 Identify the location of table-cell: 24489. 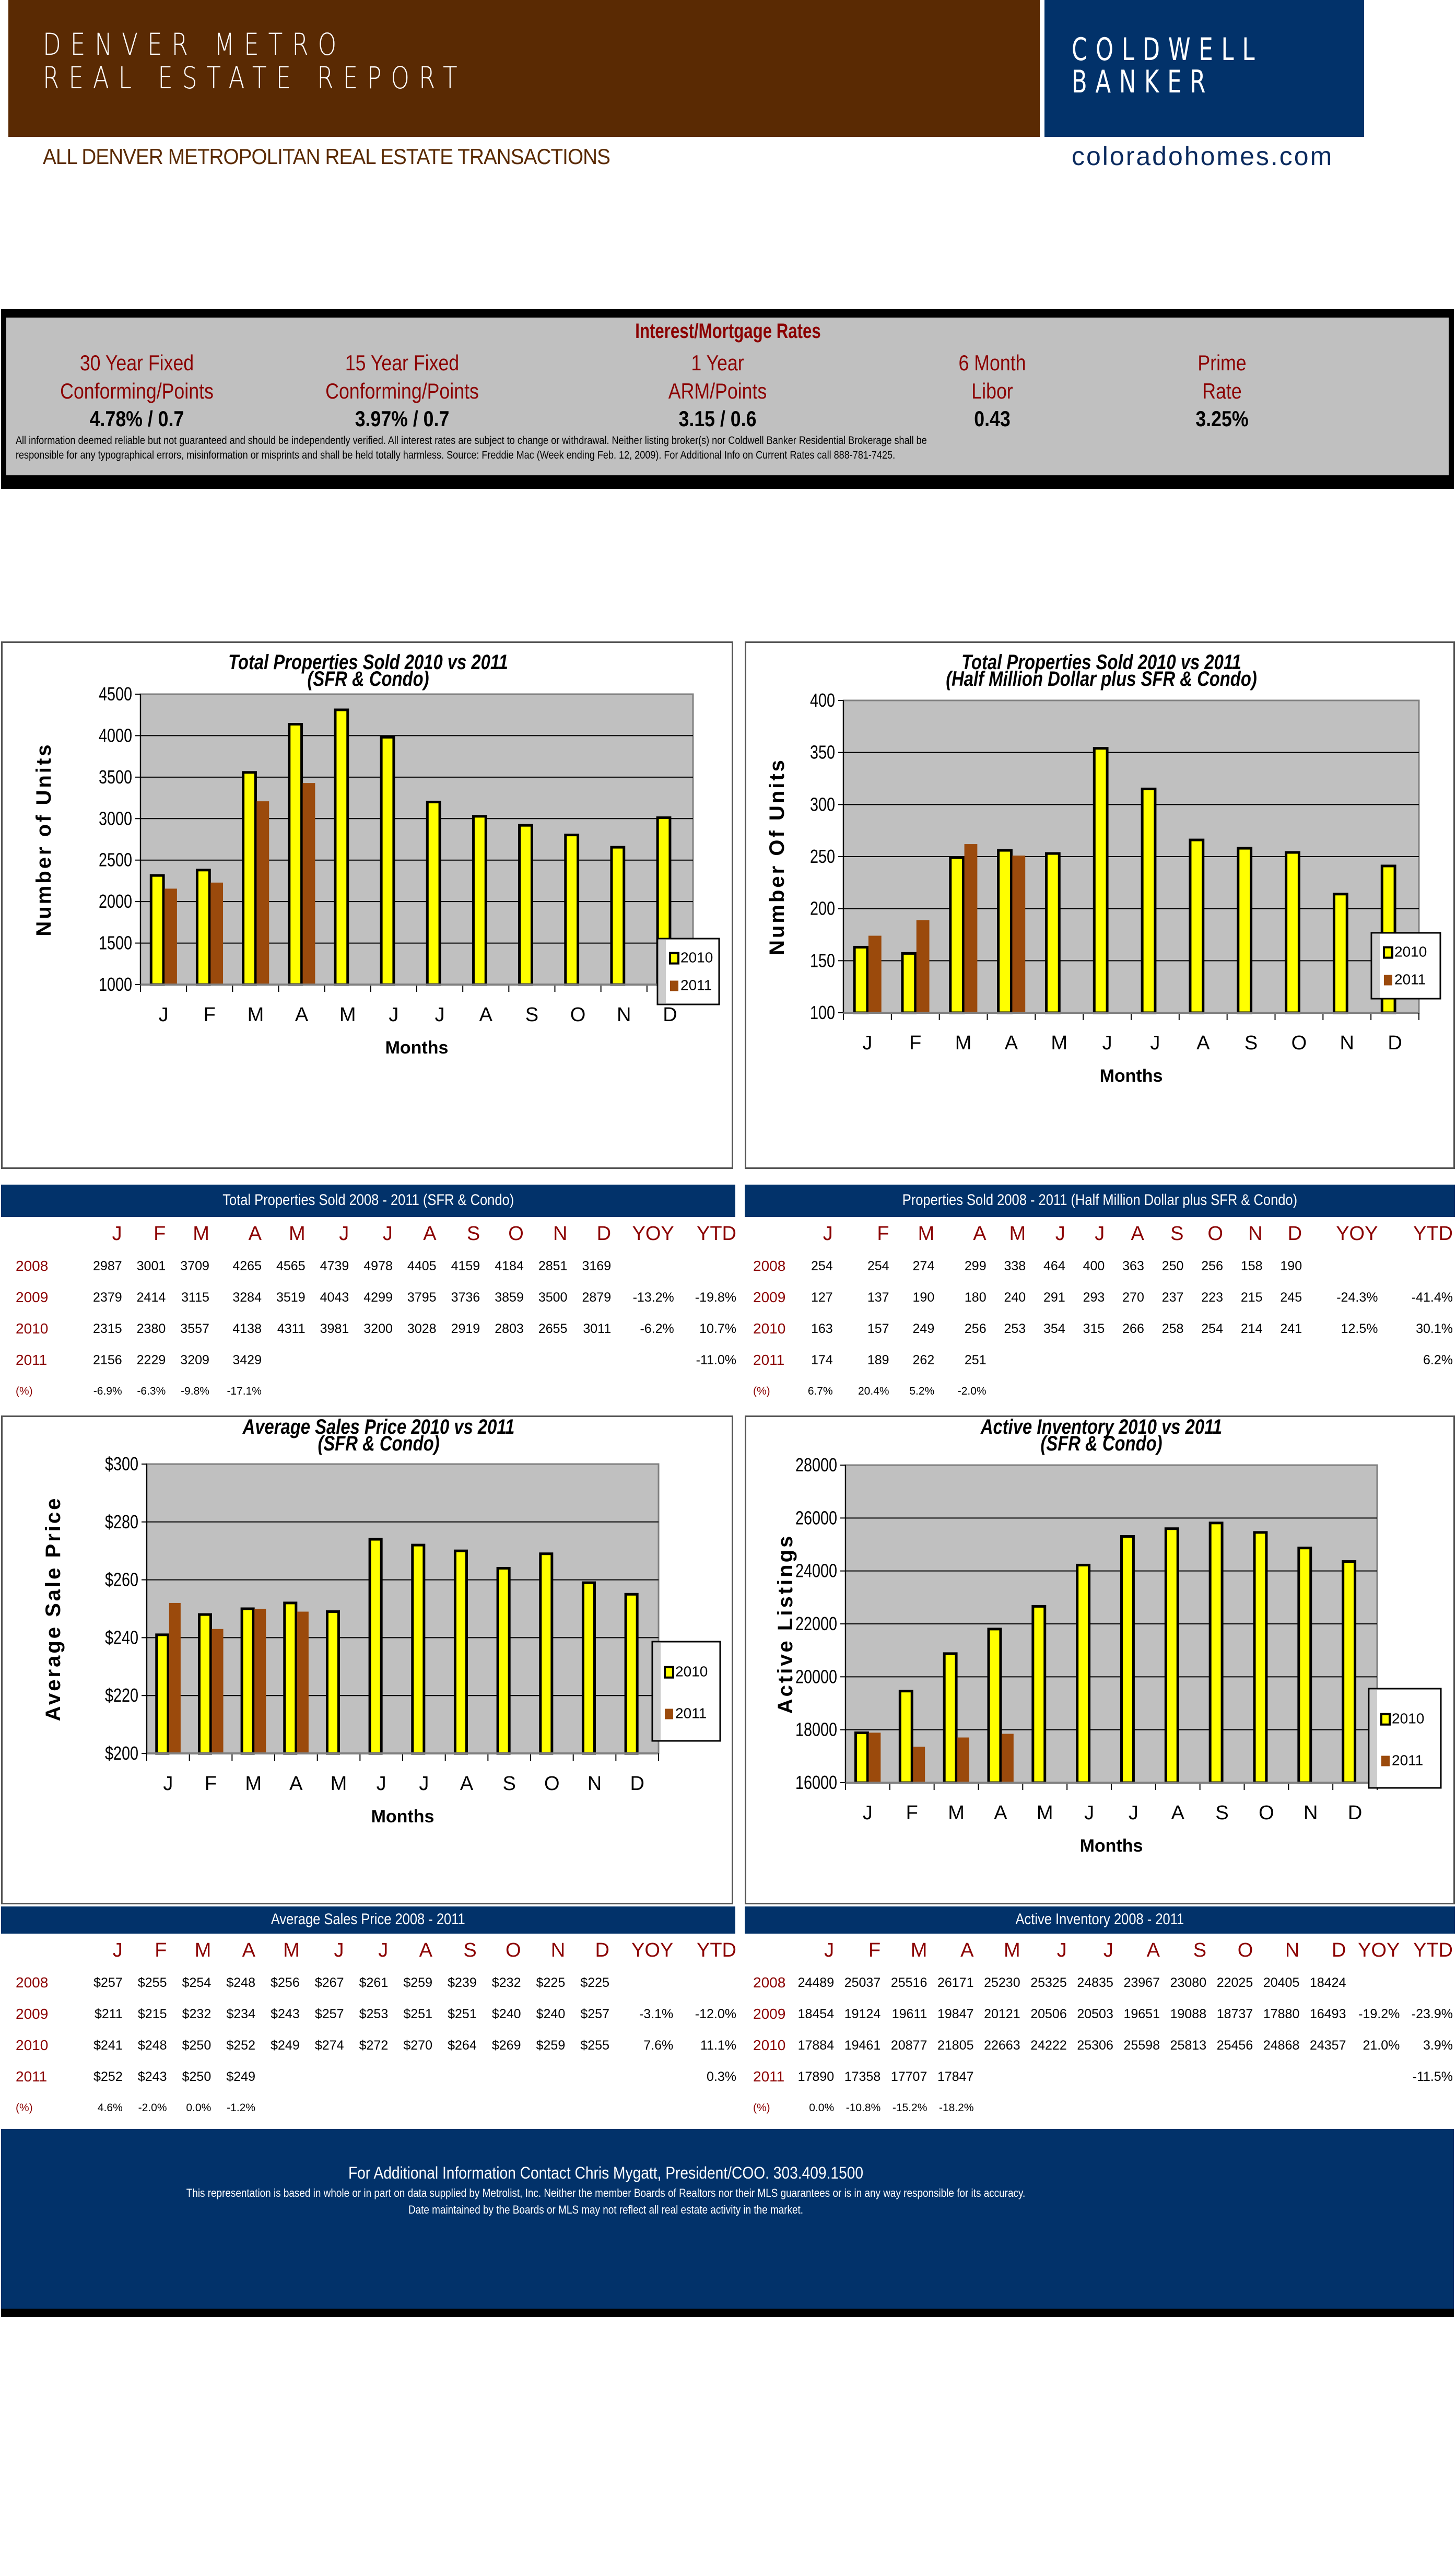
(816, 1983).